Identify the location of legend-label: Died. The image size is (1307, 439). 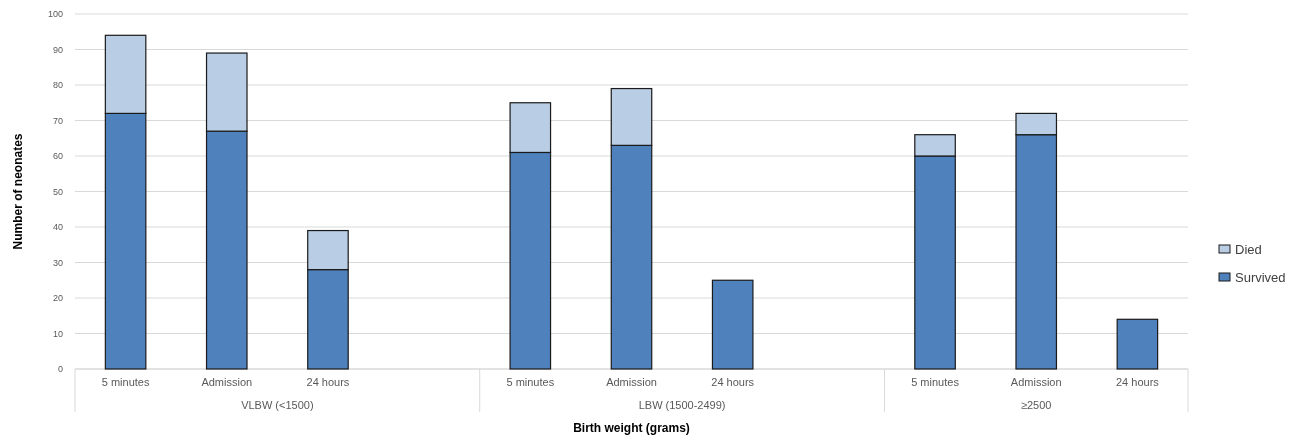
(1248, 249).